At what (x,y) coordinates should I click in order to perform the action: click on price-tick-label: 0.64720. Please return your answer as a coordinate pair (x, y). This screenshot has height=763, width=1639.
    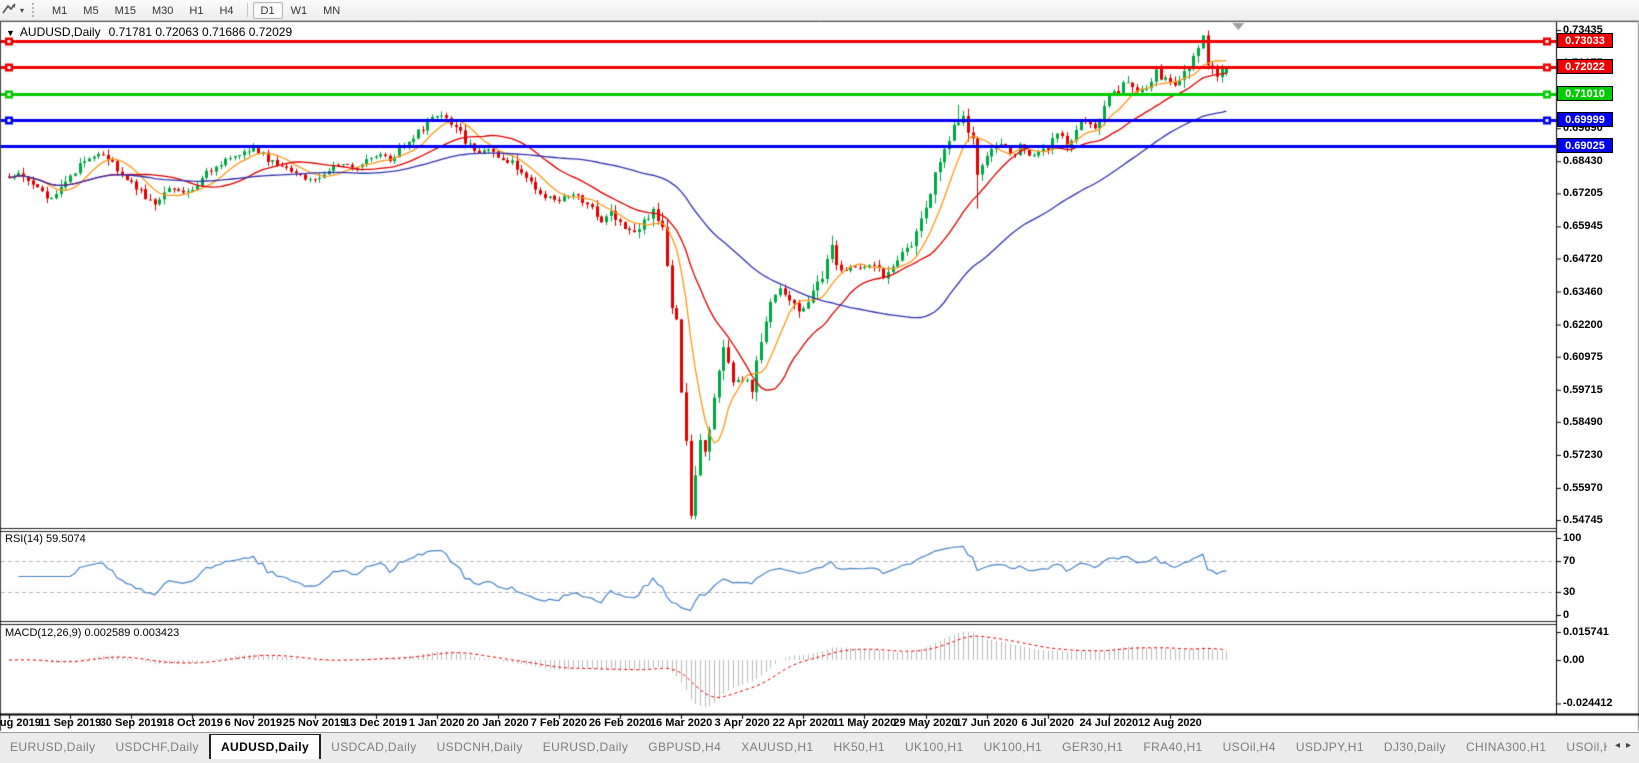
    Looking at the image, I should click on (1583, 258).